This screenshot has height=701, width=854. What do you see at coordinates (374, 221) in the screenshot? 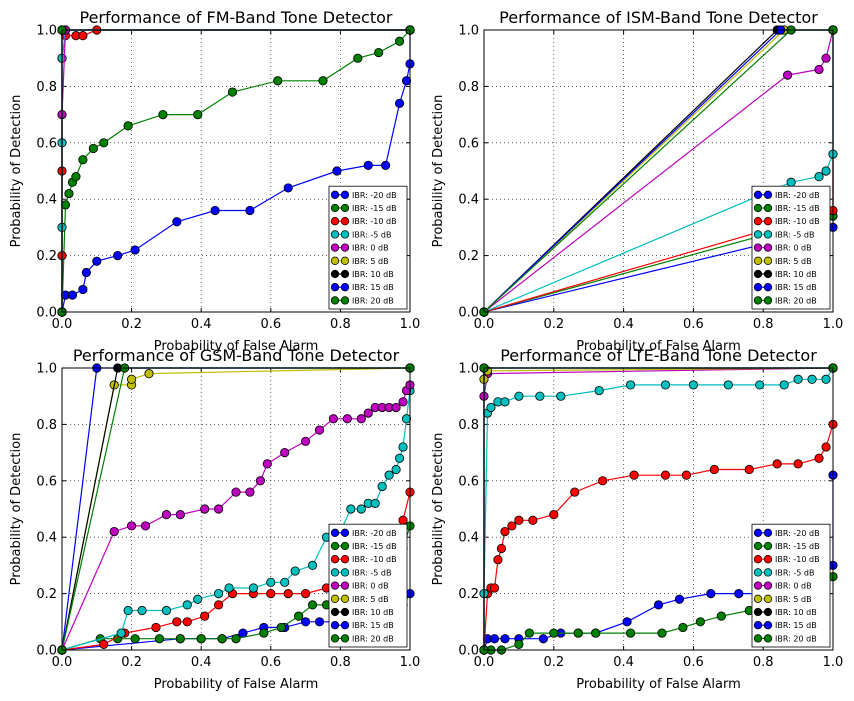
I see `legend-label: IBR: -10 dB` at bounding box center [374, 221].